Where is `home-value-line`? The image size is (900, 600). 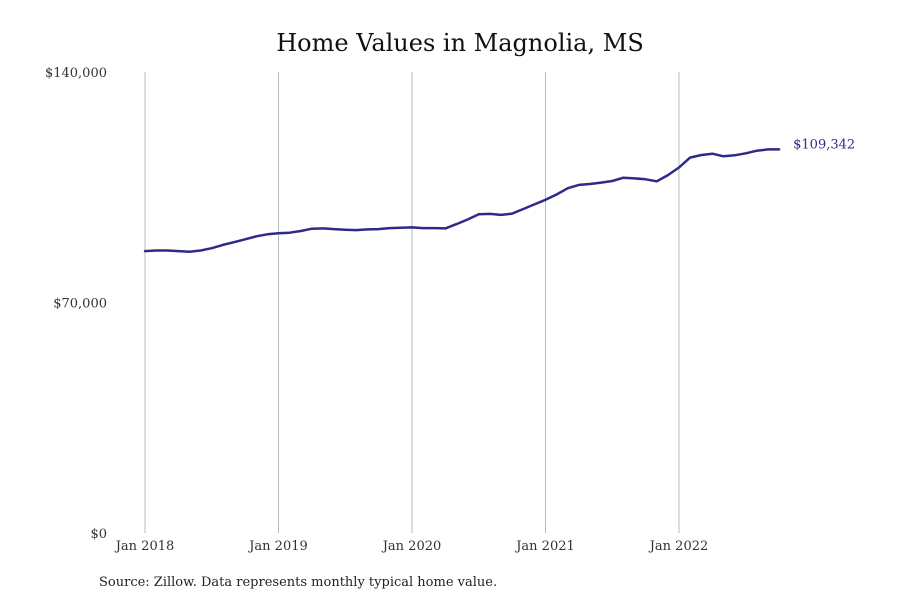
home-value-line is located at coordinates (462, 201).